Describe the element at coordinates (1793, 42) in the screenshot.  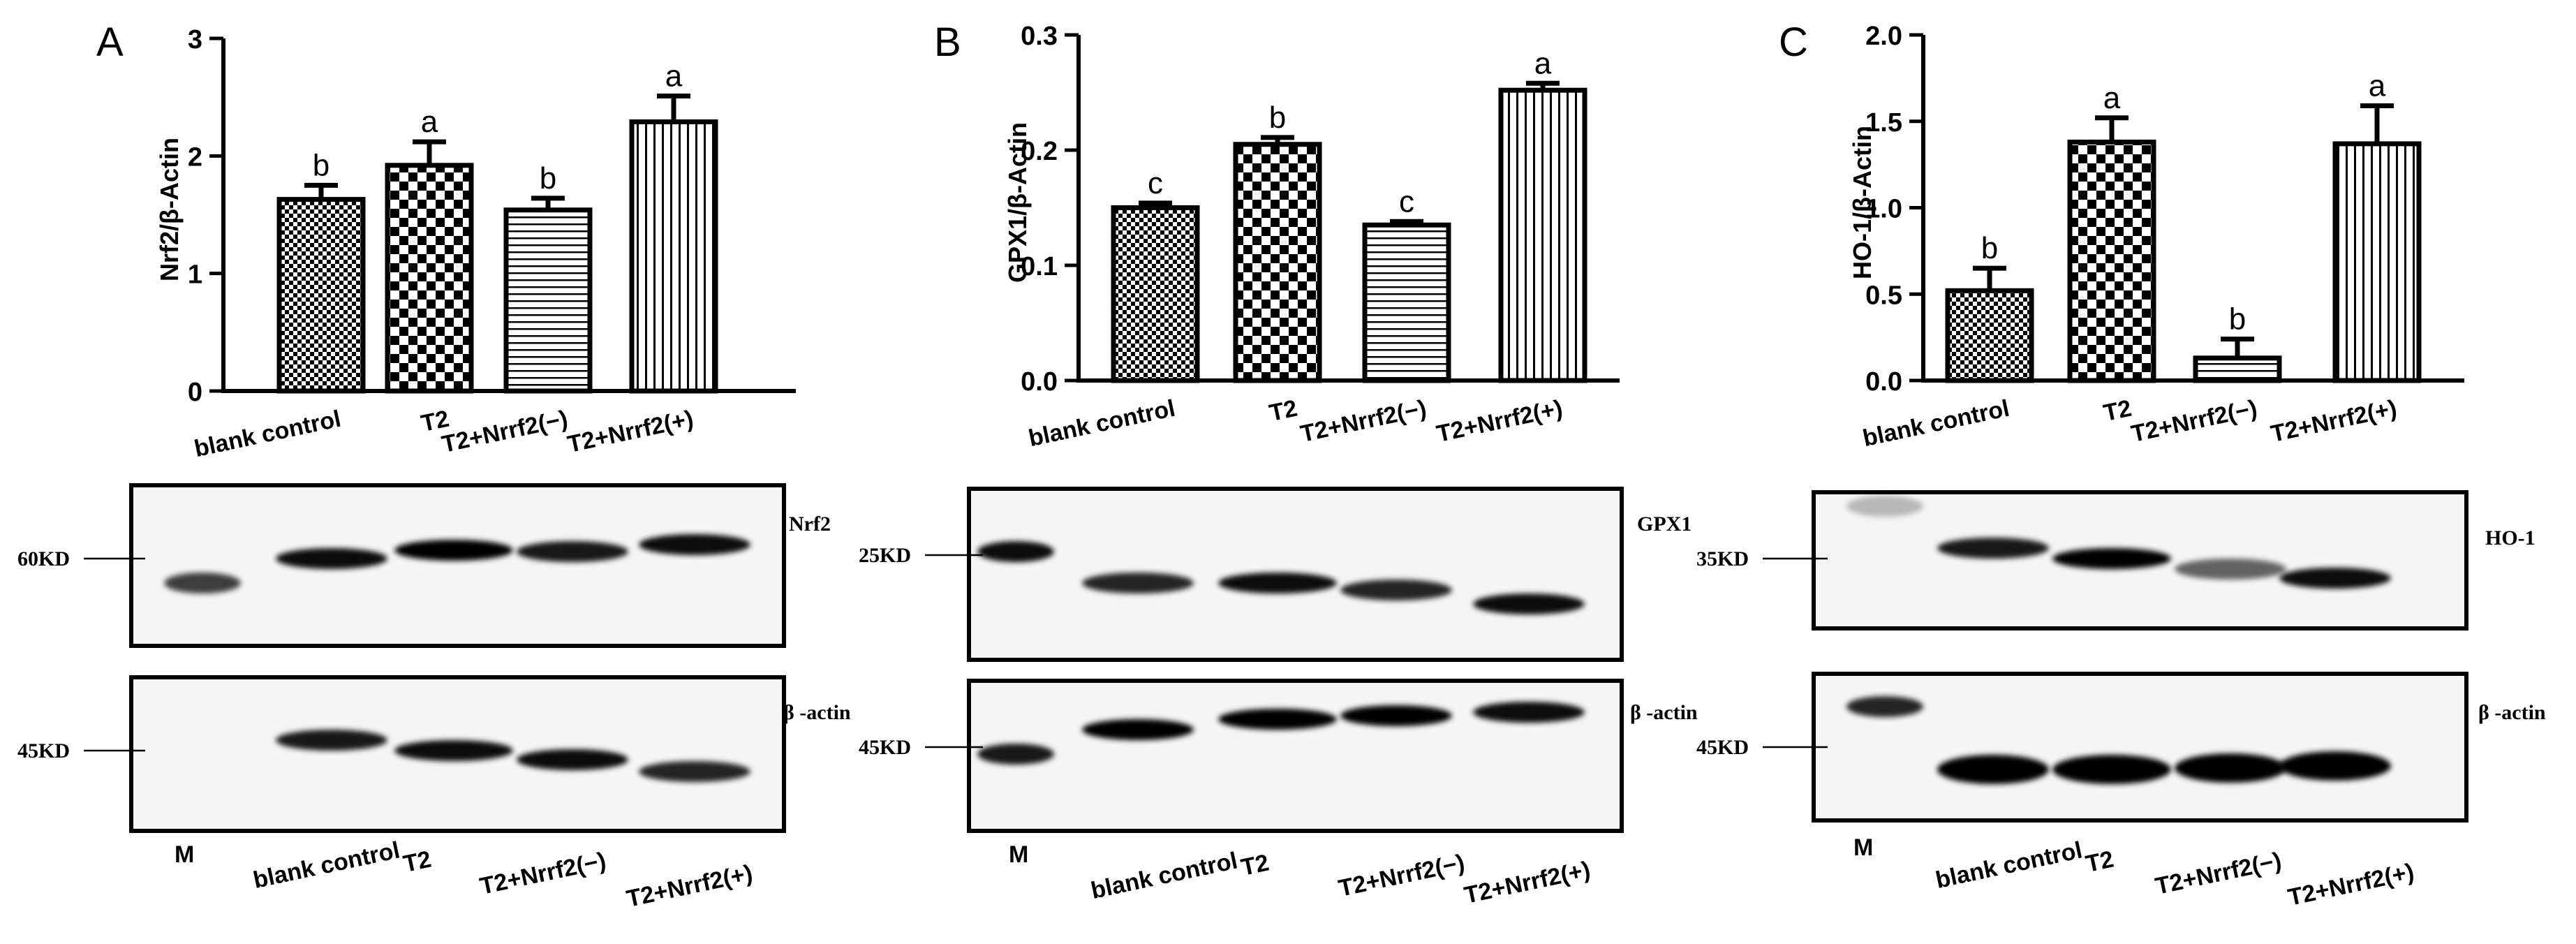
I see `panel-label-c: C` at that location.